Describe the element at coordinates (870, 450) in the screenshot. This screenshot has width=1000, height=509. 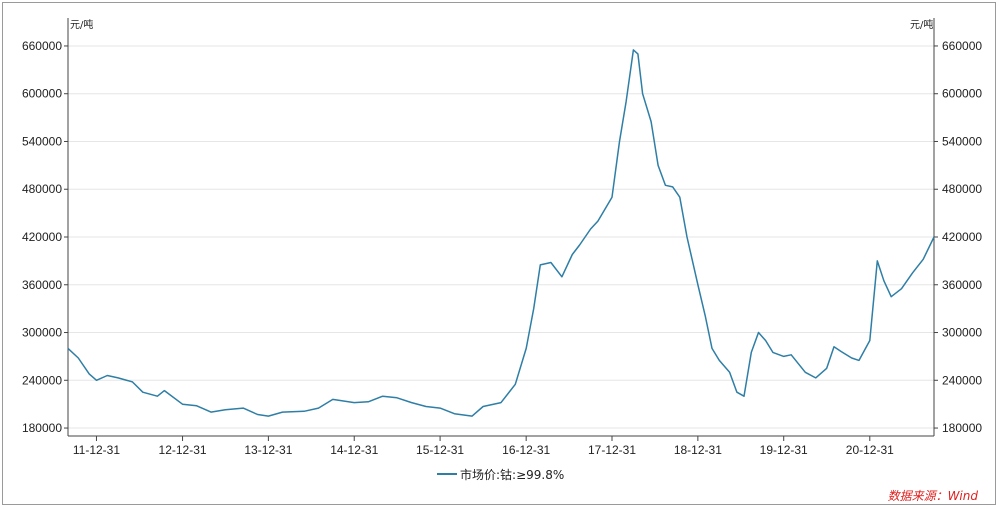
I see `x-tick-label: 20-12-31` at that location.